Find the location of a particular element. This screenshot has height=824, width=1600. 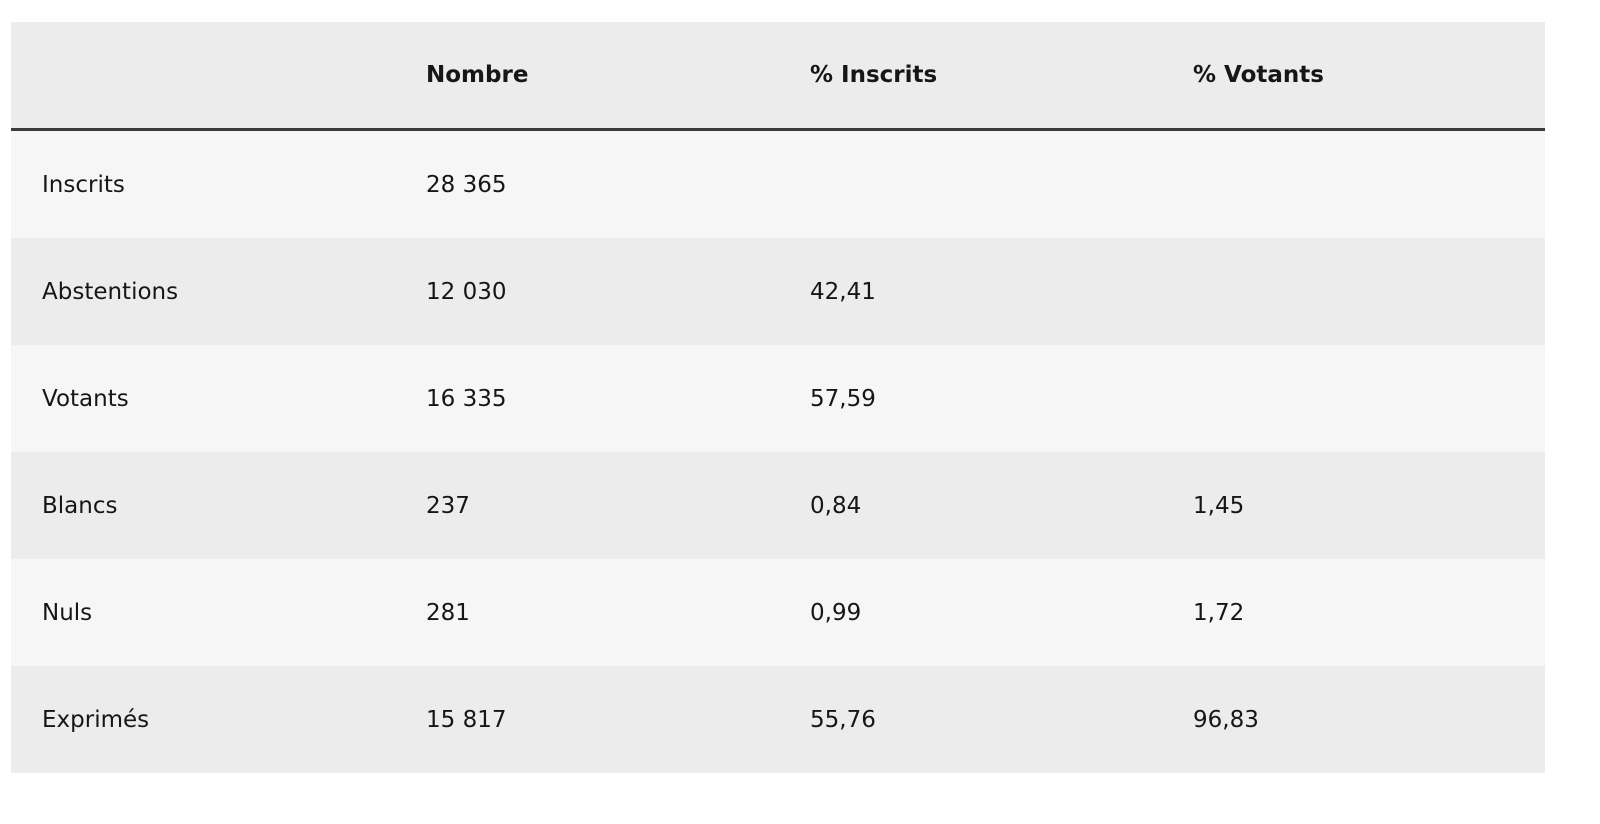

row-label: Exprimés is located at coordinates (203, 719).